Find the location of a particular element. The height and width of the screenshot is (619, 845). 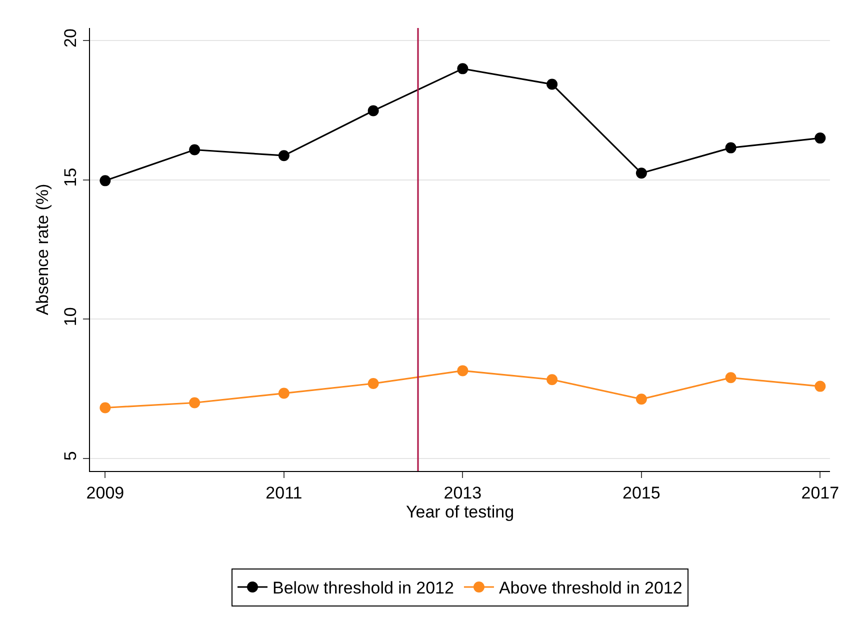

y-tick-label: 15 is located at coordinates (70, 177).